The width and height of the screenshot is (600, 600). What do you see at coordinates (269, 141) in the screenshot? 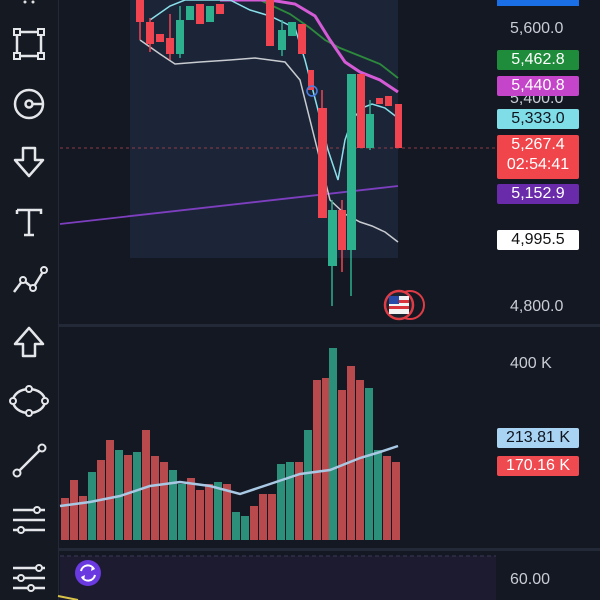
I see `band-grey-line` at bounding box center [269, 141].